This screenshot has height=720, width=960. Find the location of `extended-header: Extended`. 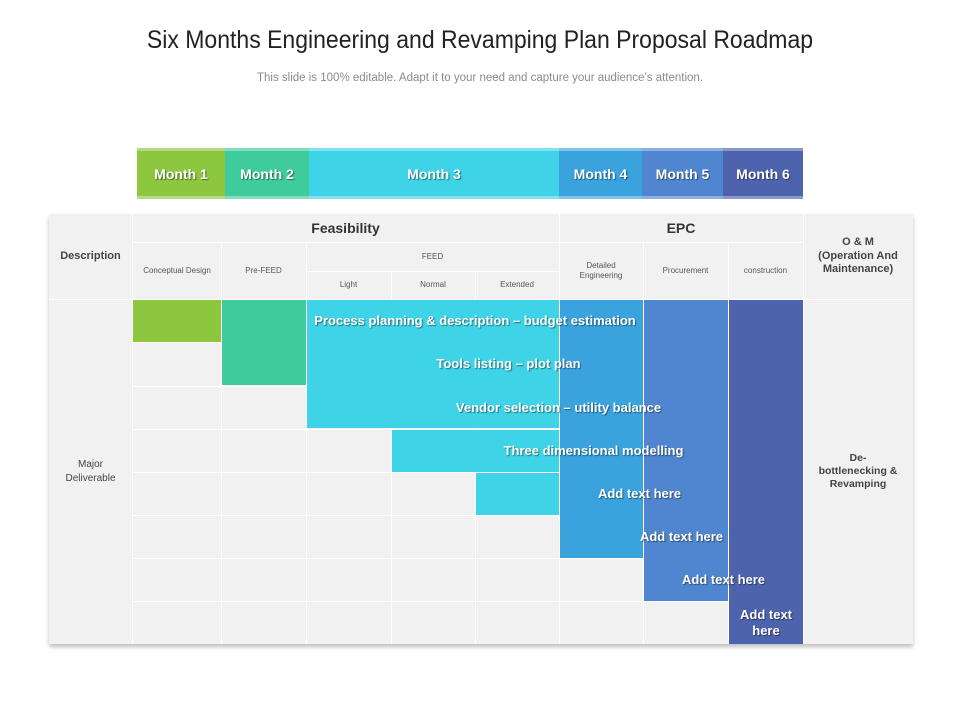

extended-header: Extended is located at coordinates (517, 285).